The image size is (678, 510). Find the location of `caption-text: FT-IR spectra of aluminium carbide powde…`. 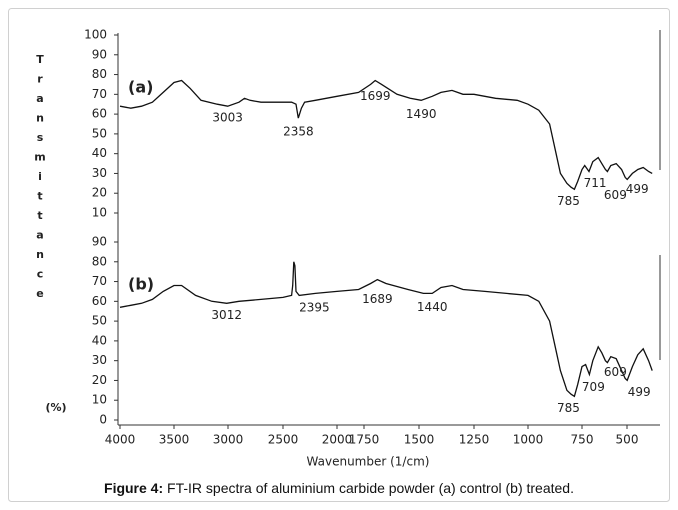

caption-text: FT-IR spectra of aluminium carbide powde… is located at coordinates (370, 488).